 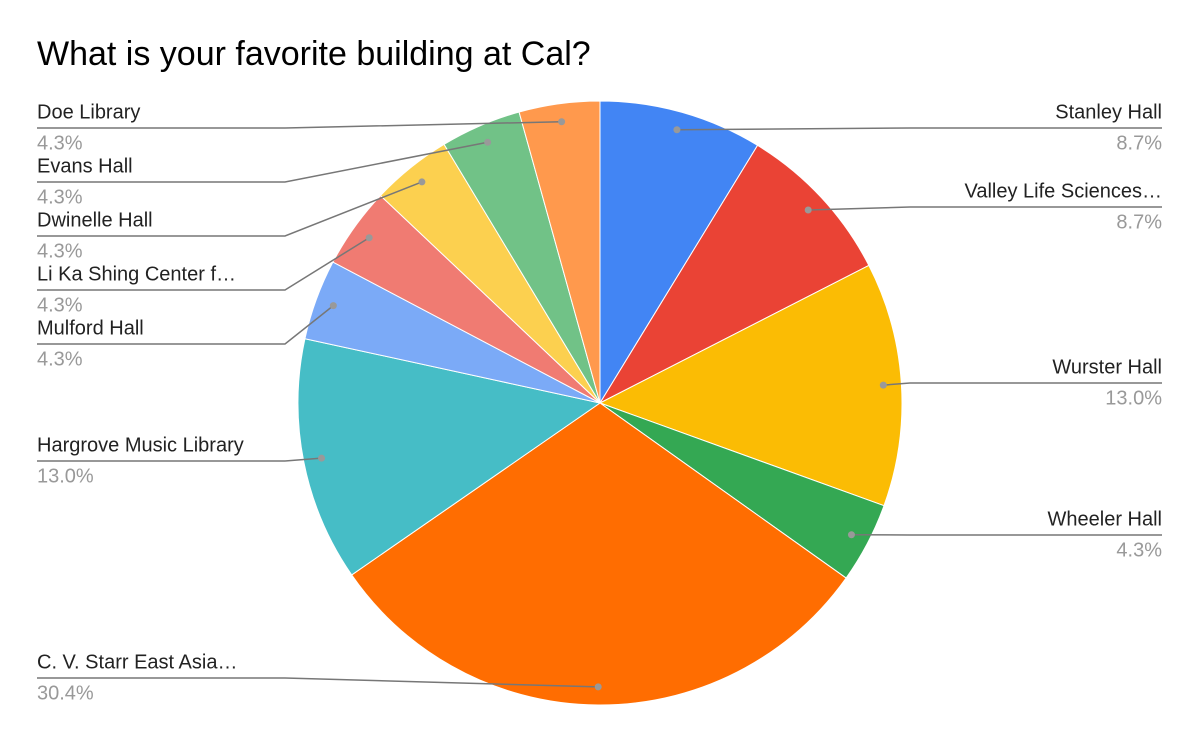 What do you see at coordinates (140, 445) in the screenshot?
I see `slice-label: Hargrove Music Library` at bounding box center [140, 445].